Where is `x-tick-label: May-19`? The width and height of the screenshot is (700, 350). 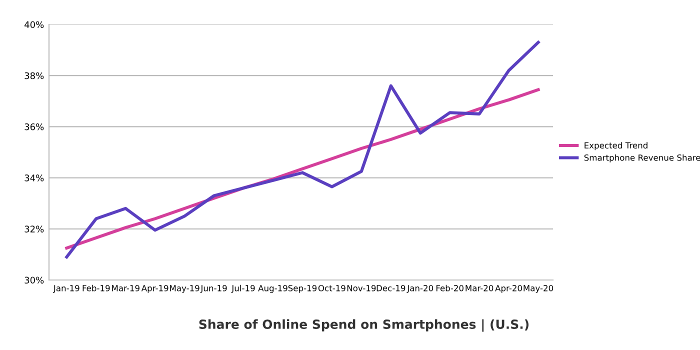 x-tick-label: May-19 is located at coordinates (185, 289).